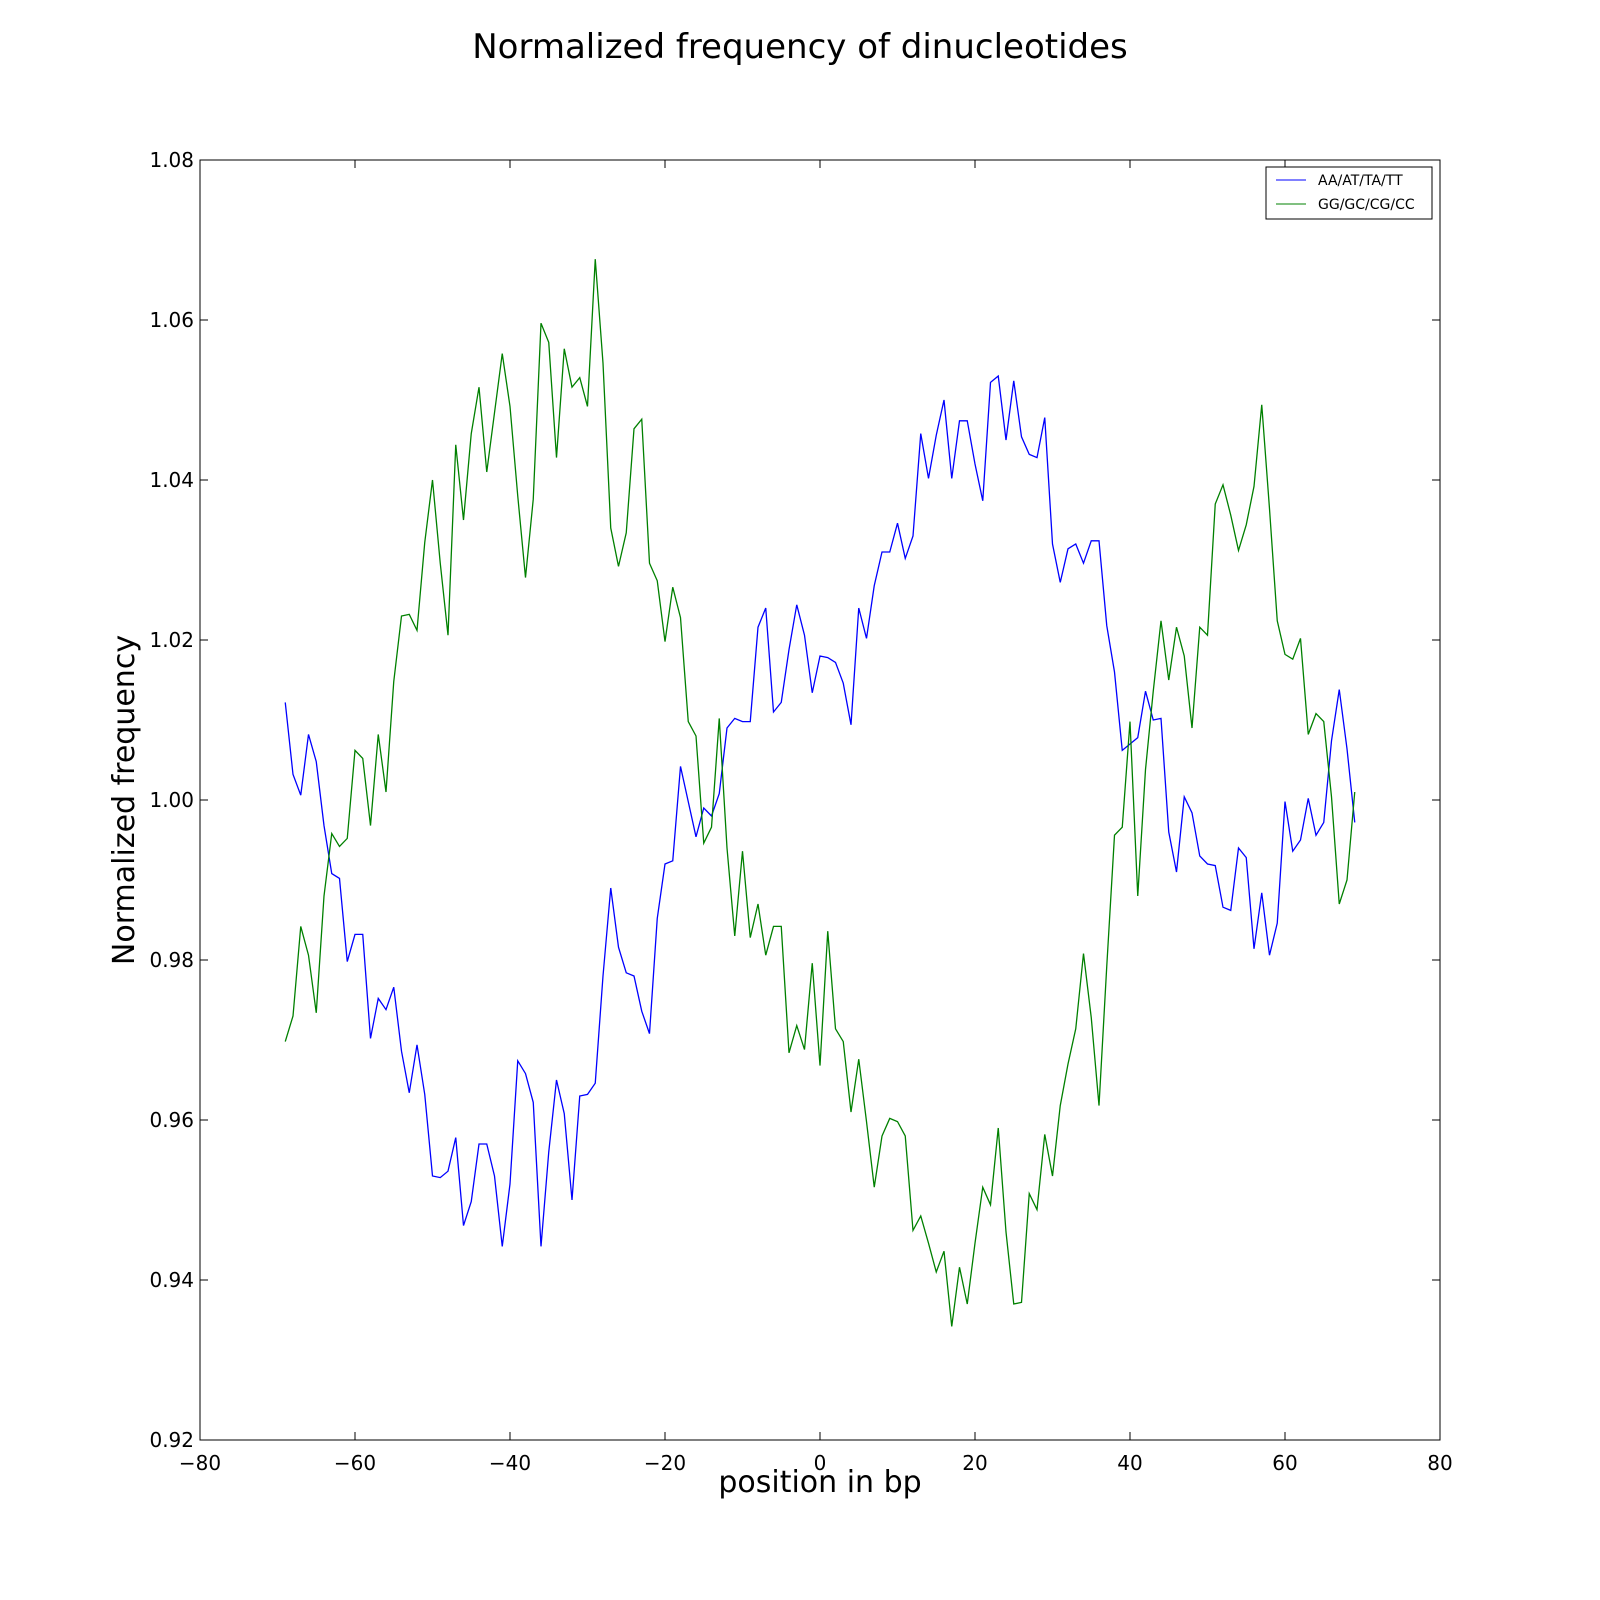 Image resolution: width=1600 pixels, height=1600 pixels. I want to click on y-tick-label: 1.00, so click(171, 800).